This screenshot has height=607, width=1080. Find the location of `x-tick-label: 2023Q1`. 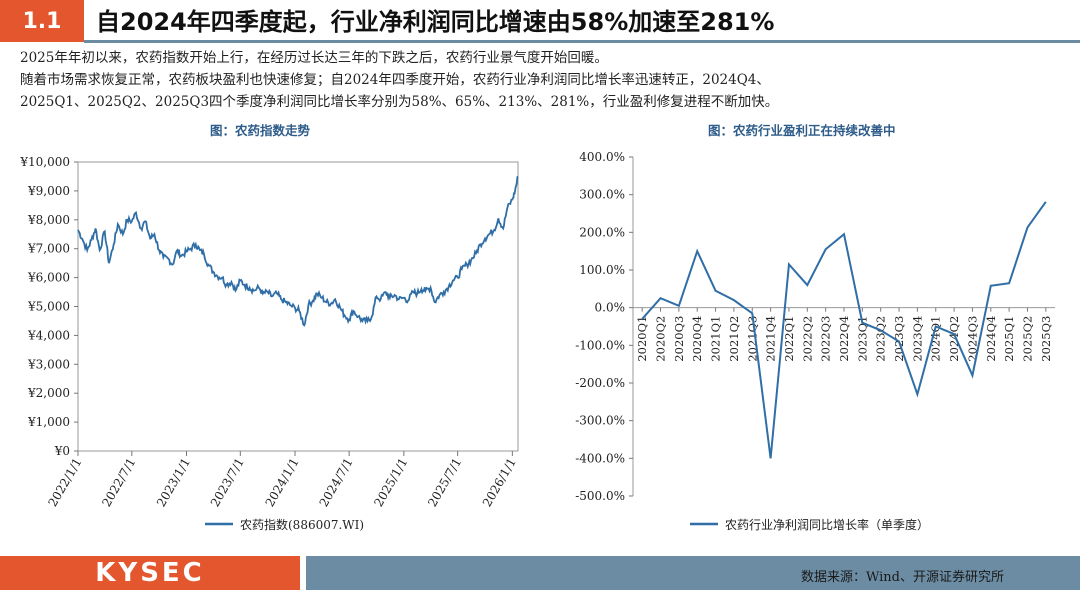

x-tick-label: 2023Q1 is located at coordinates (862, 339).